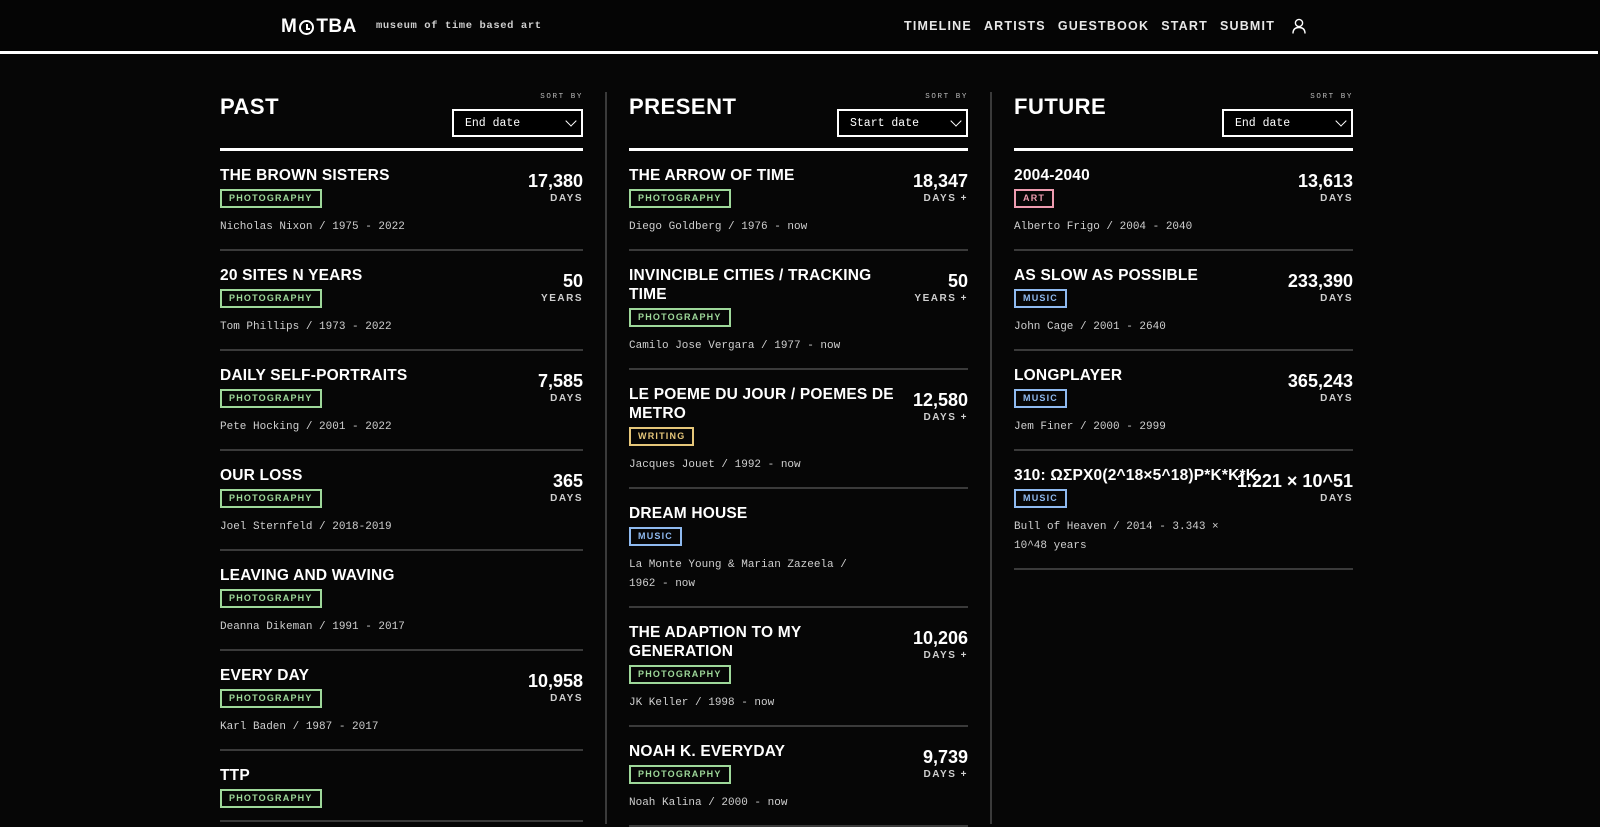 This screenshot has width=1600, height=827. Describe the element at coordinates (750, 285) in the screenshot. I see `artwork-title: INVINCIBLE CITIES / TRACKING TIME` at that location.